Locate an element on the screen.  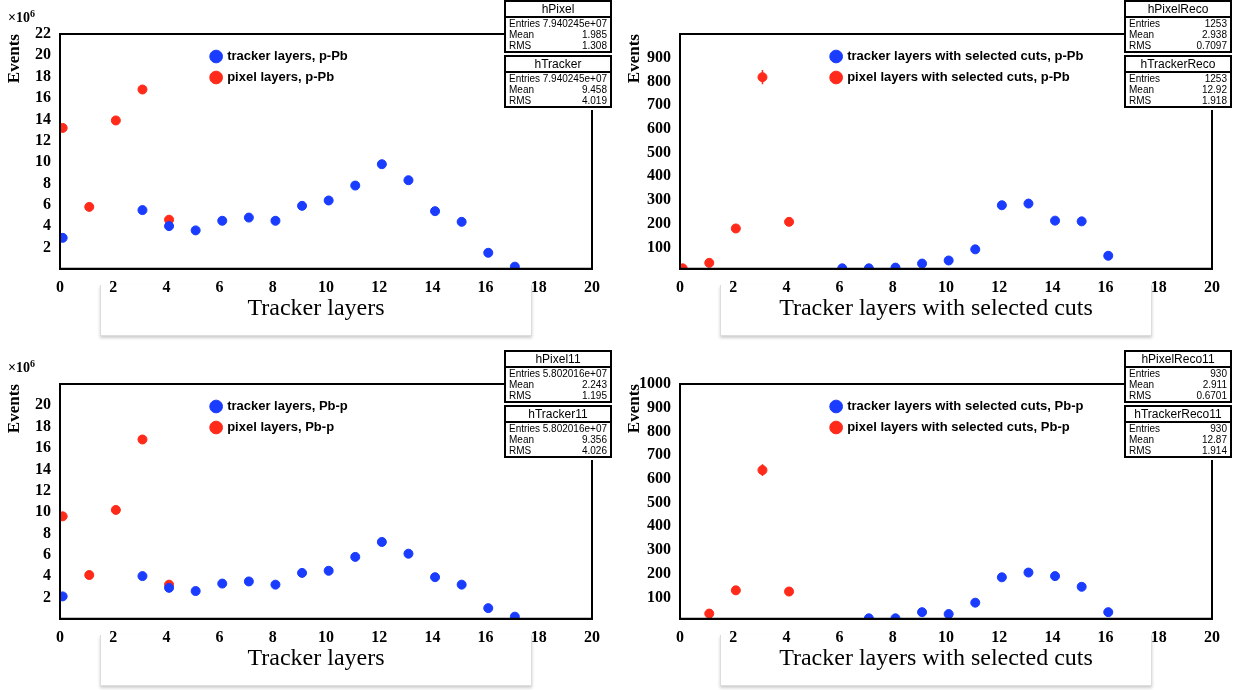
text: hPixel11 is located at coordinates (558, 359).